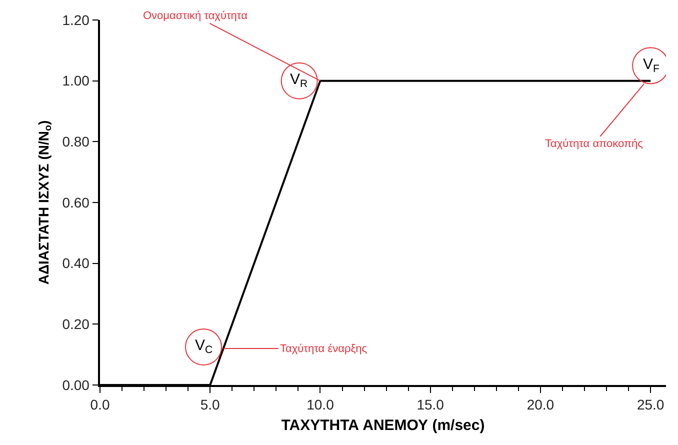  Describe the element at coordinates (76, 384) in the screenshot. I see `y-tick-label: 0.00` at that location.